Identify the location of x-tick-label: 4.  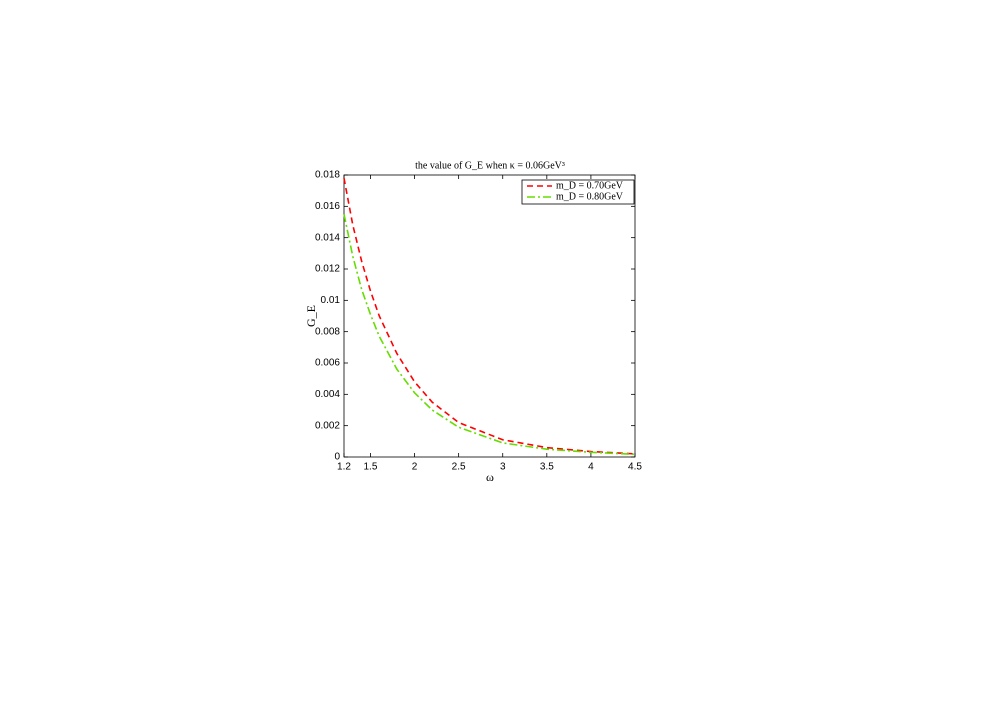
(591, 467).